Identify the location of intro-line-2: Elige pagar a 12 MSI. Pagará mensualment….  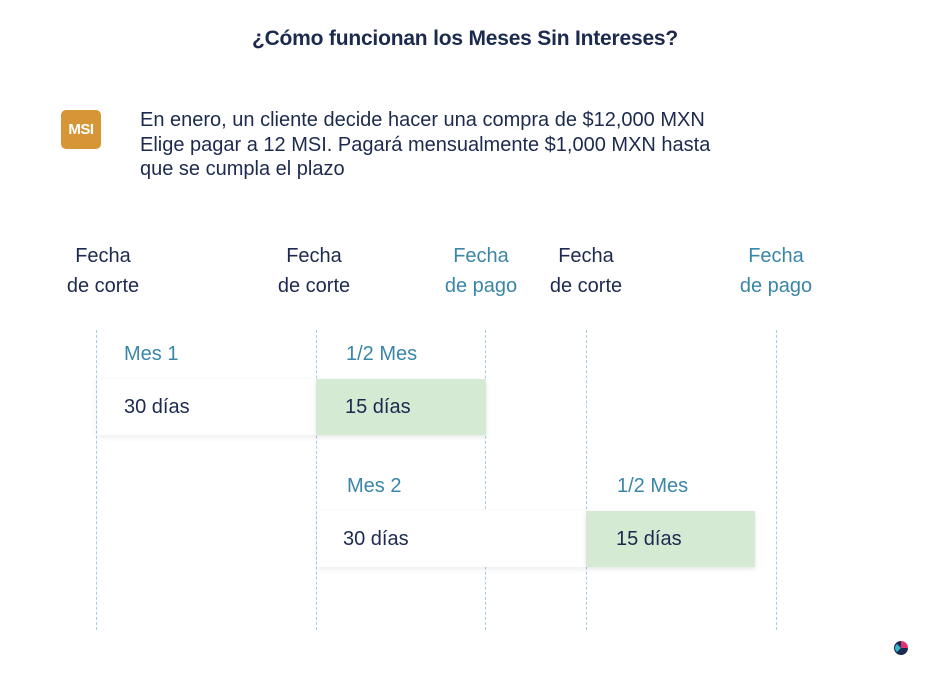
(425, 144).